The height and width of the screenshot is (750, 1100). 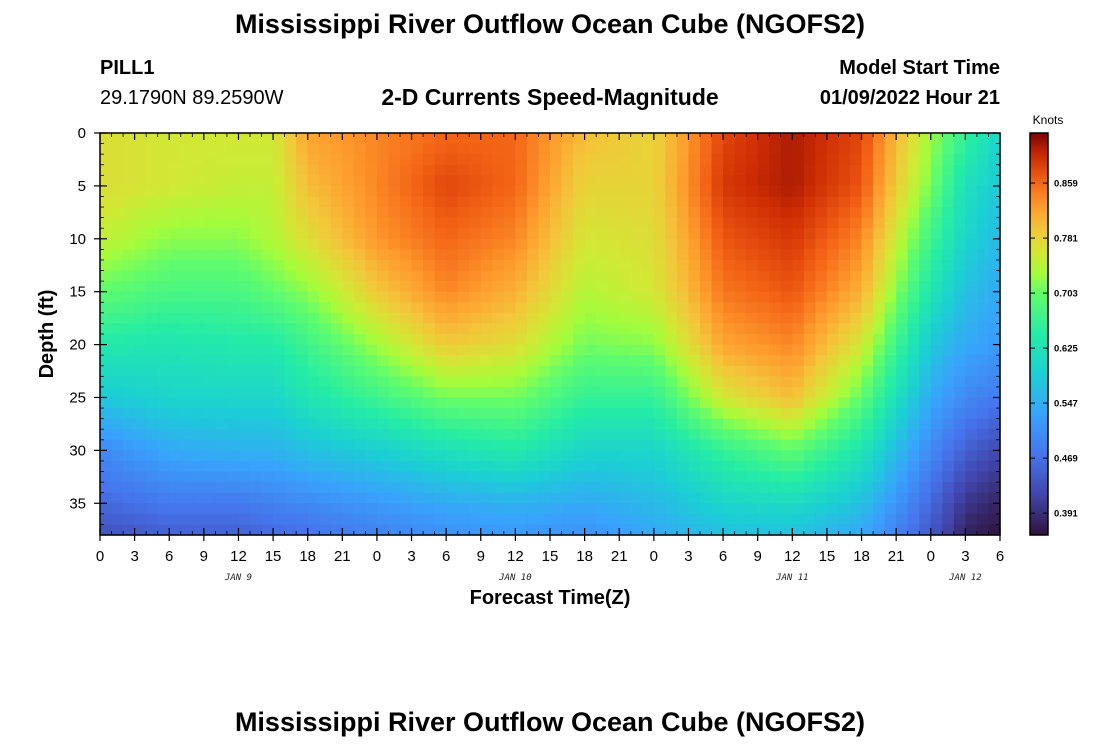 I want to click on colorbar-tick-label: 0.469, so click(x=1066, y=459).